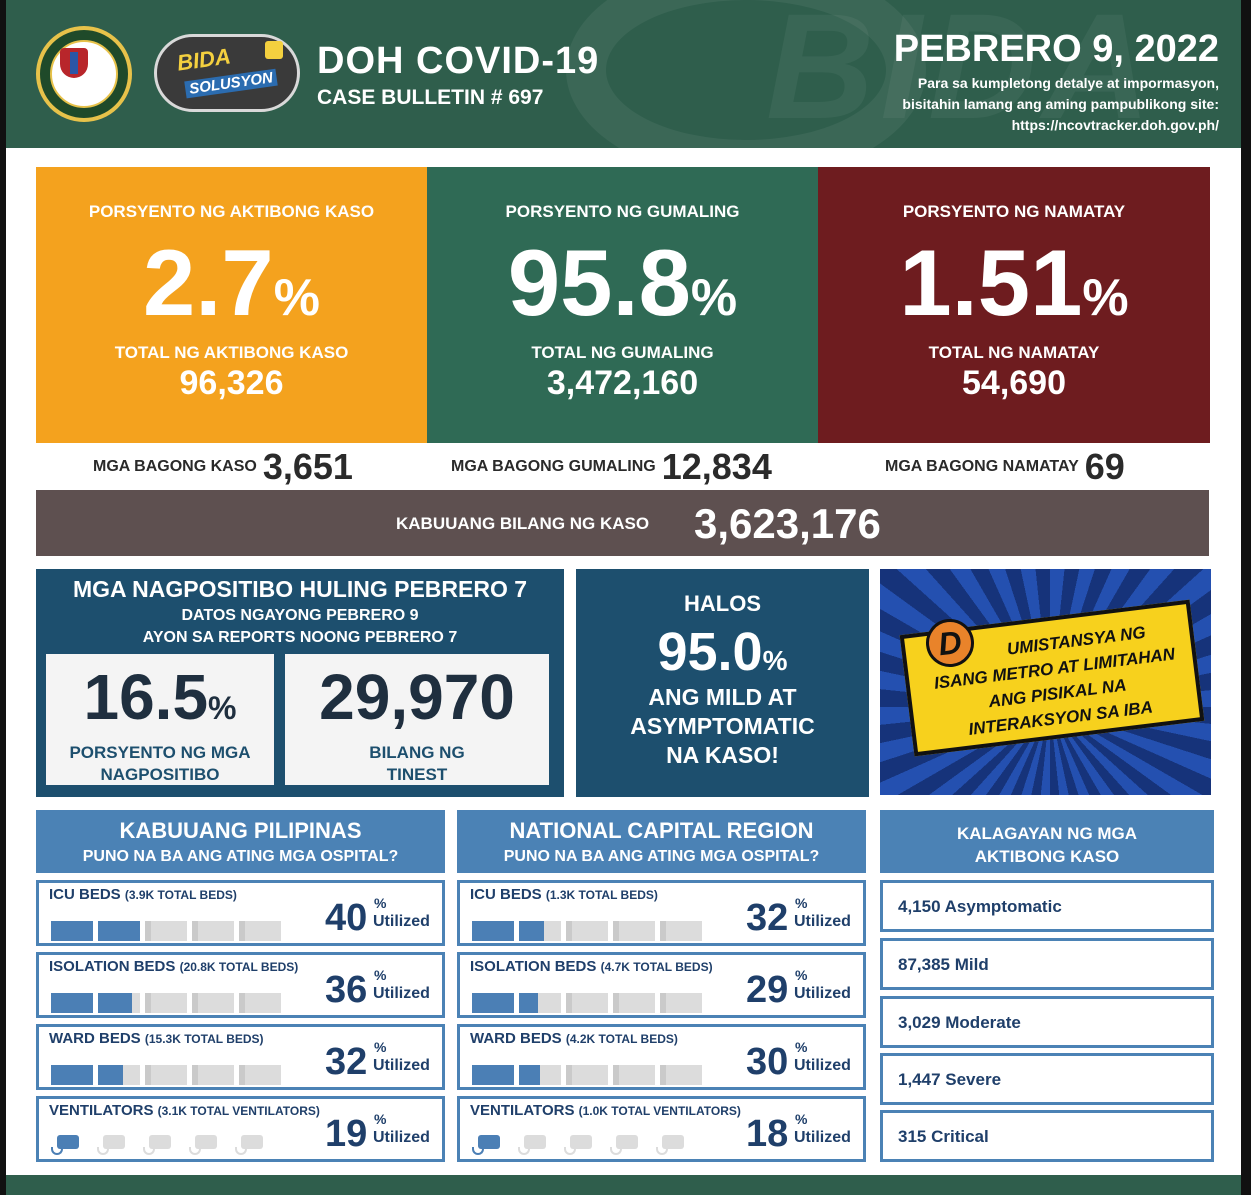 The width and height of the screenshot is (1251, 1195). Describe the element at coordinates (787, 523) in the screenshot. I see `total-cases-value: 3,623,176` at that location.